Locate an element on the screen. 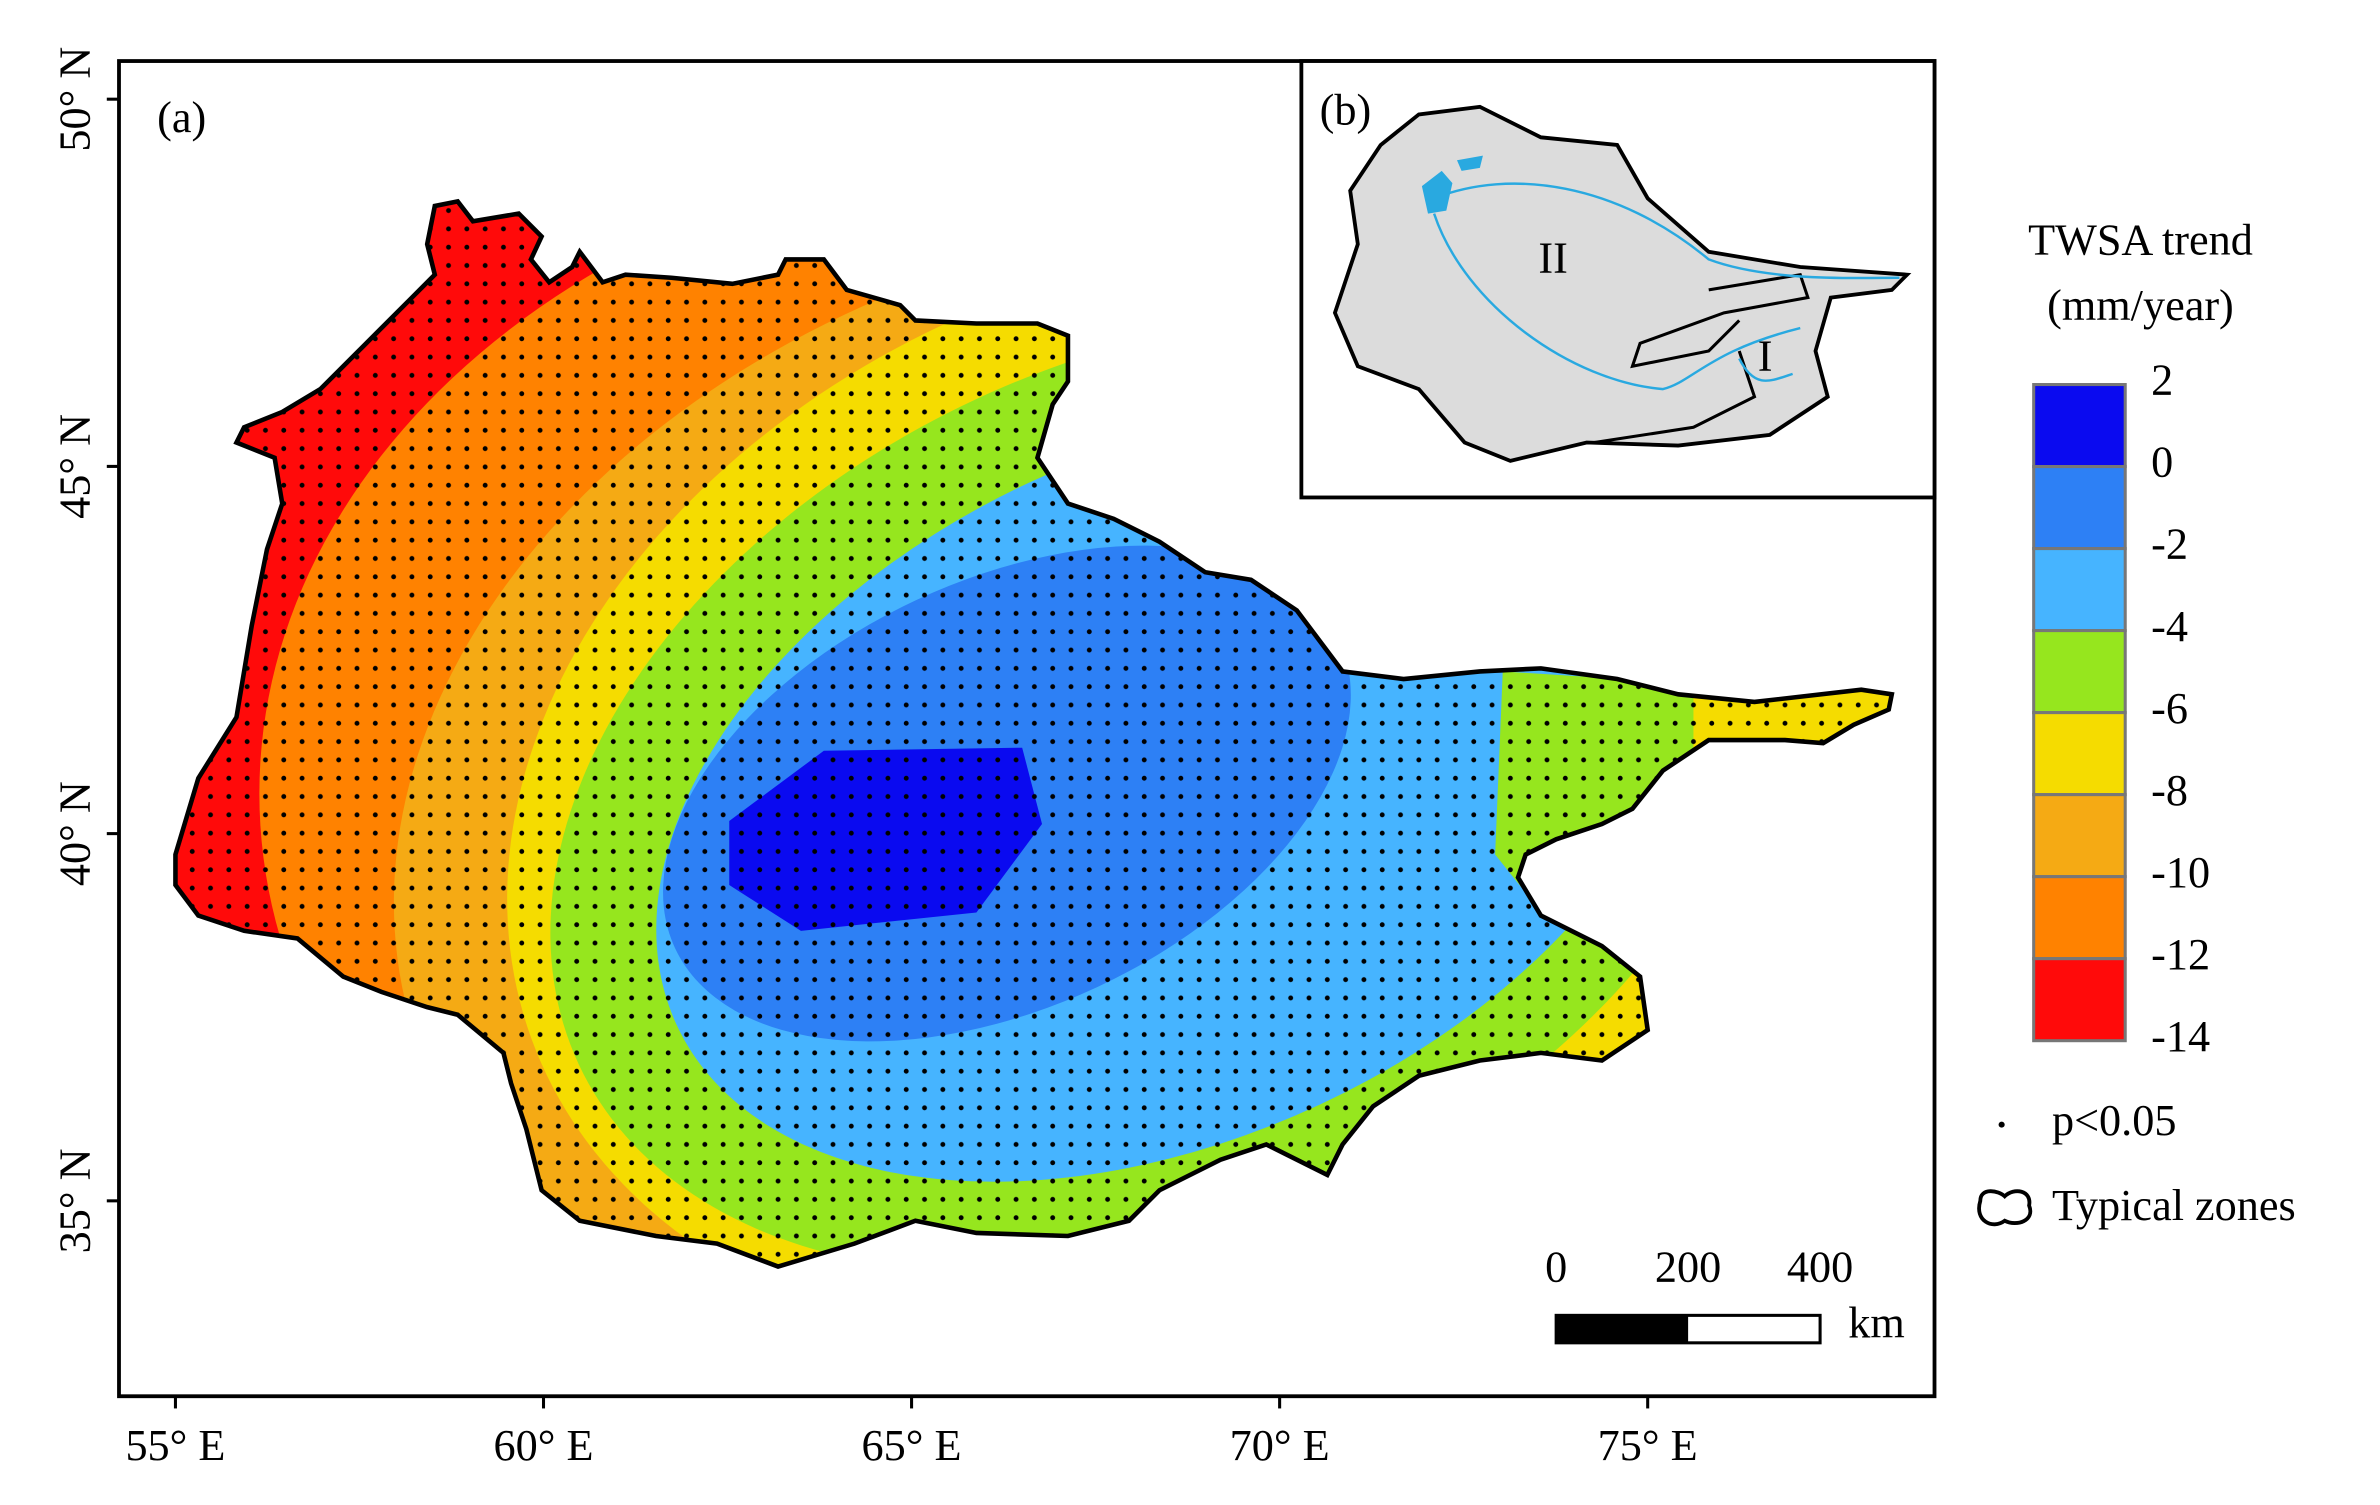 The height and width of the screenshot is (1505, 2380). x-tick-label: 55° E is located at coordinates (175, 1445).